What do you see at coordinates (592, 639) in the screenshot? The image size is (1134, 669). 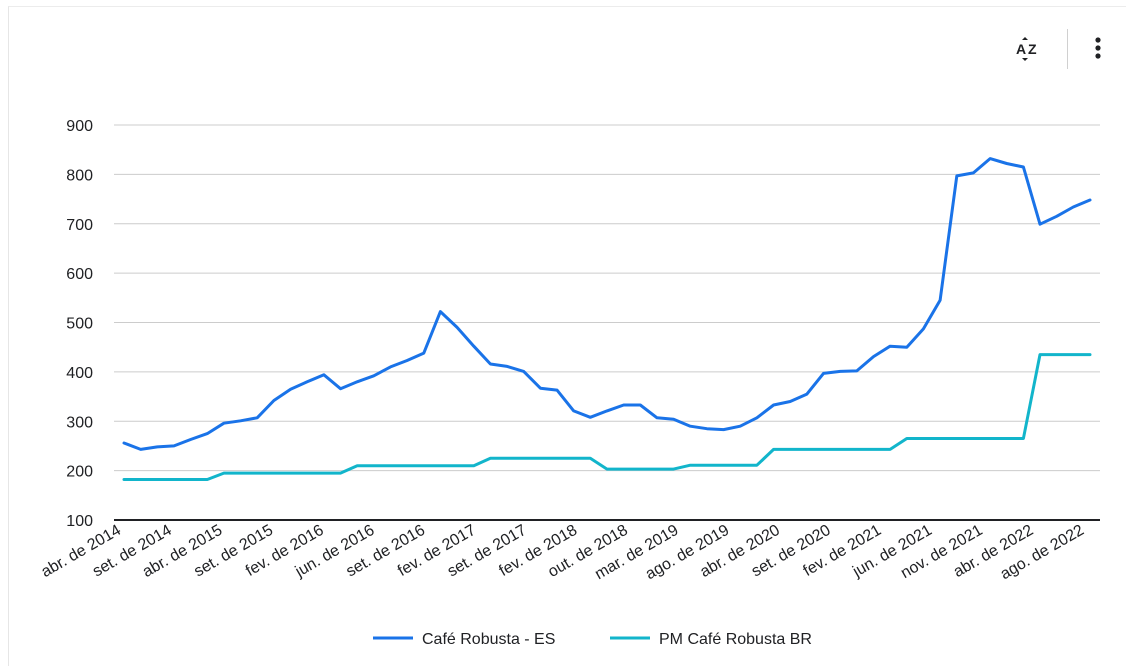 I see `legend: Café Robusta - ES PM Café Robusta BR` at bounding box center [592, 639].